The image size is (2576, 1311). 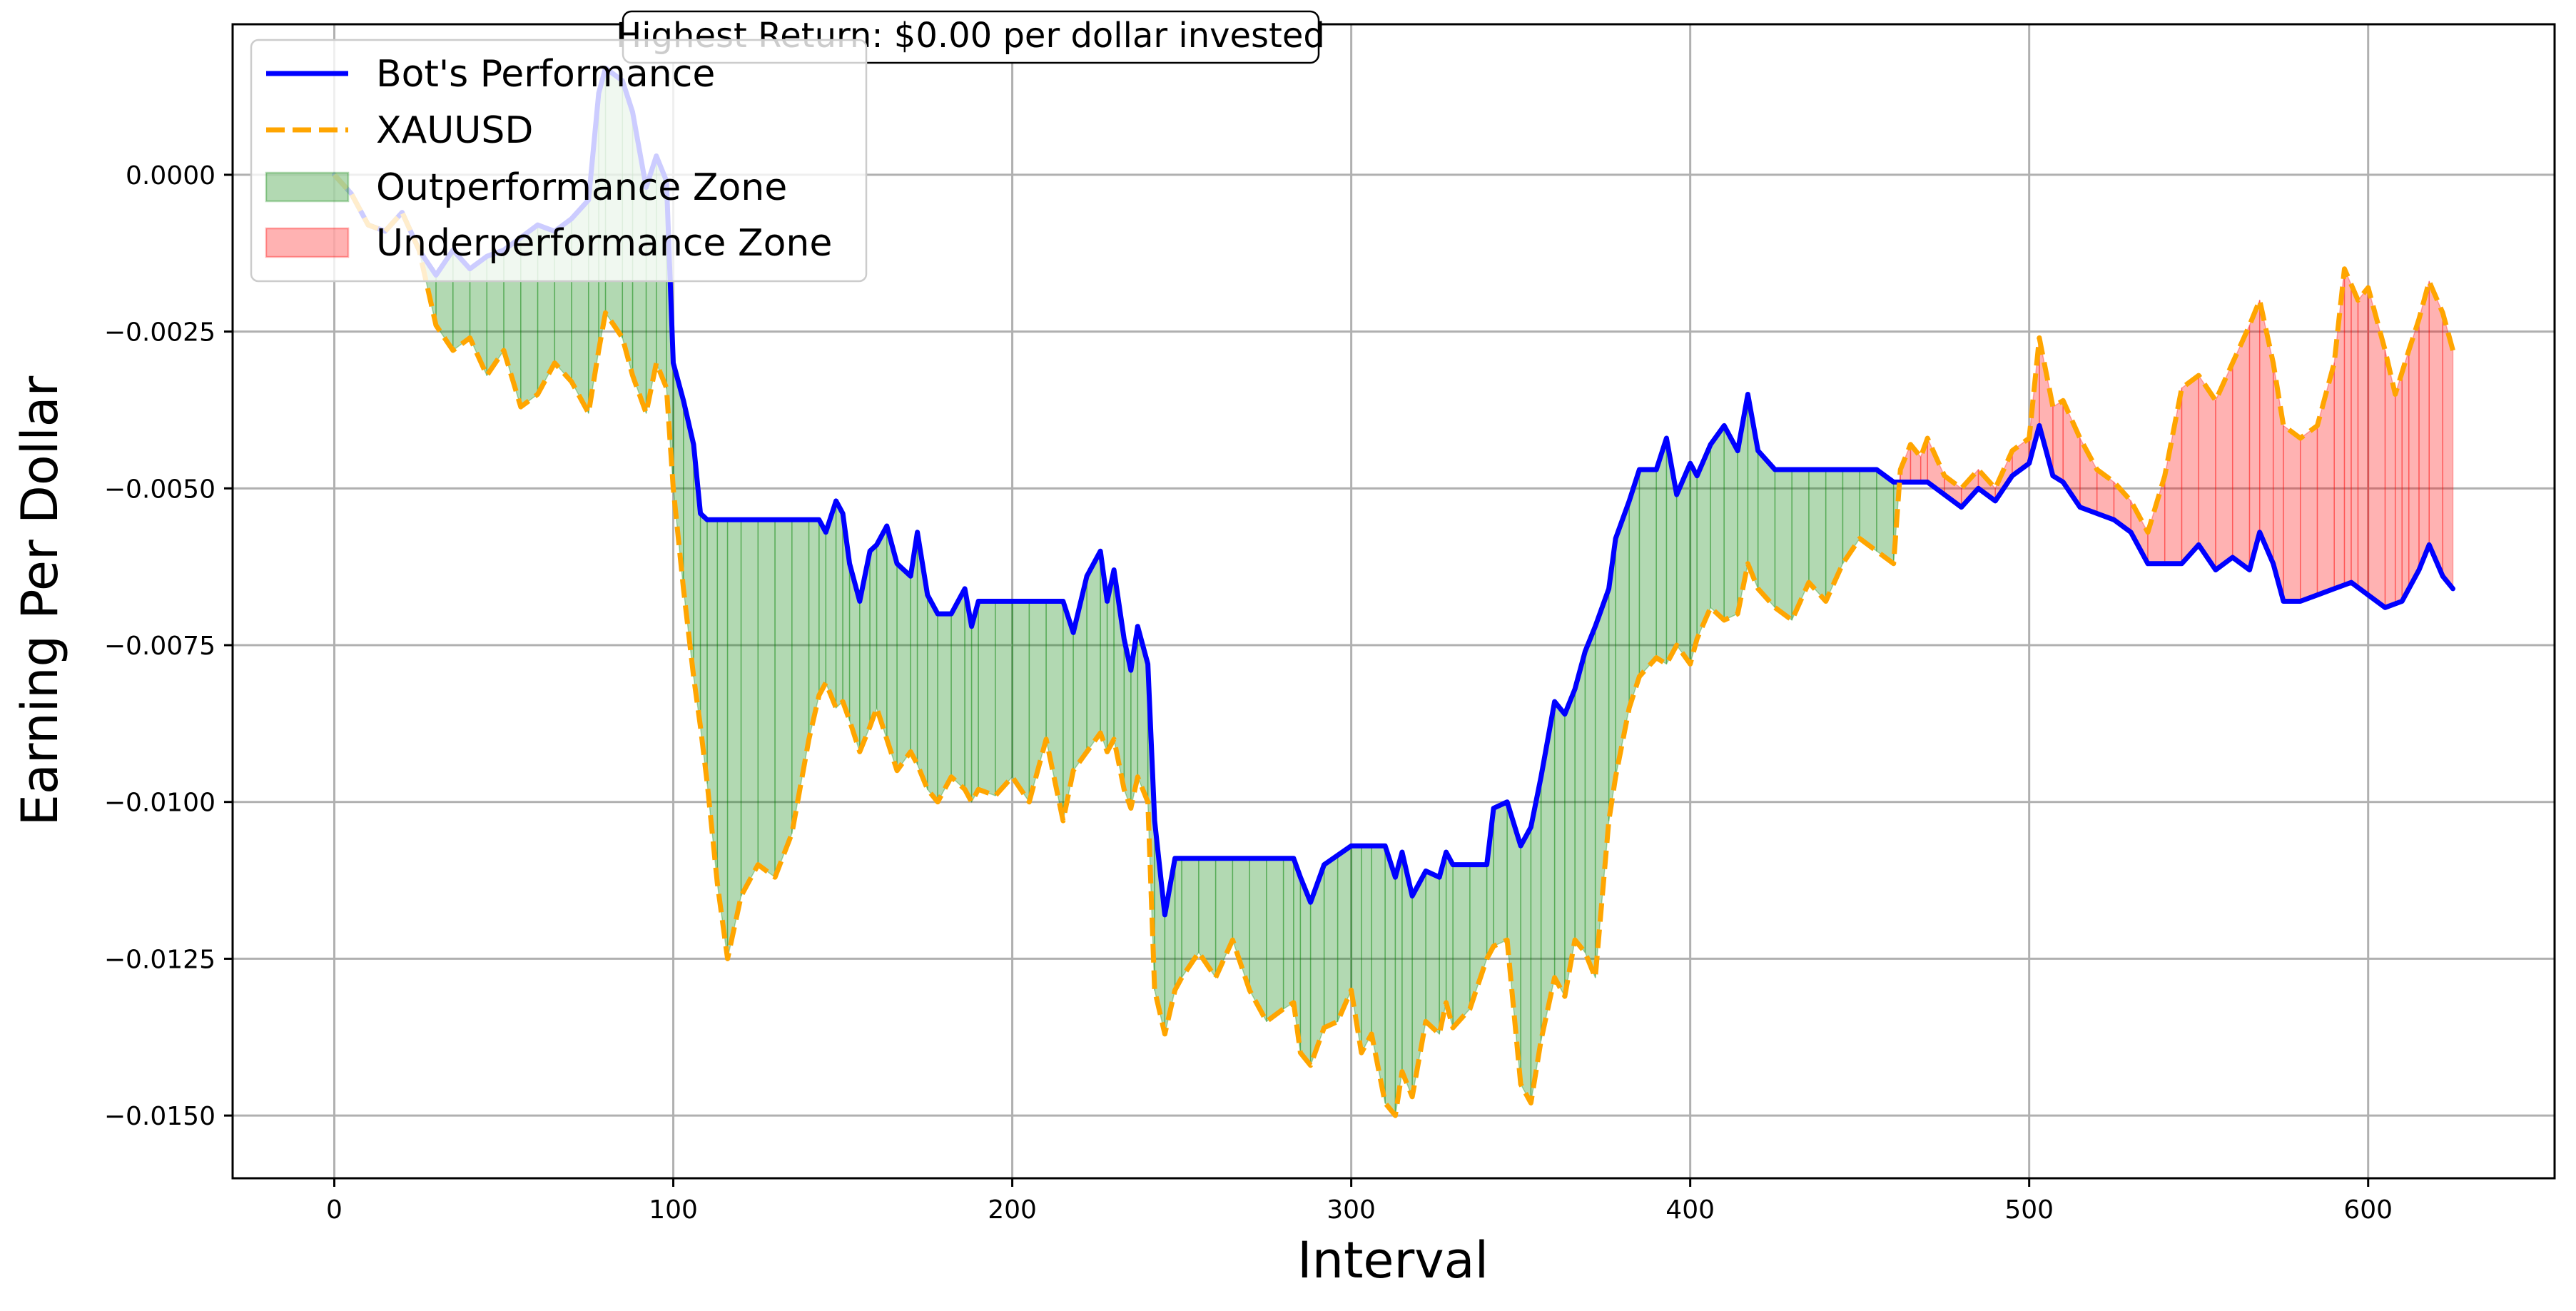 What do you see at coordinates (170, 176) in the screenshot?
I see `y-tick-label: 0.0000` at bounding box center [170, 176].